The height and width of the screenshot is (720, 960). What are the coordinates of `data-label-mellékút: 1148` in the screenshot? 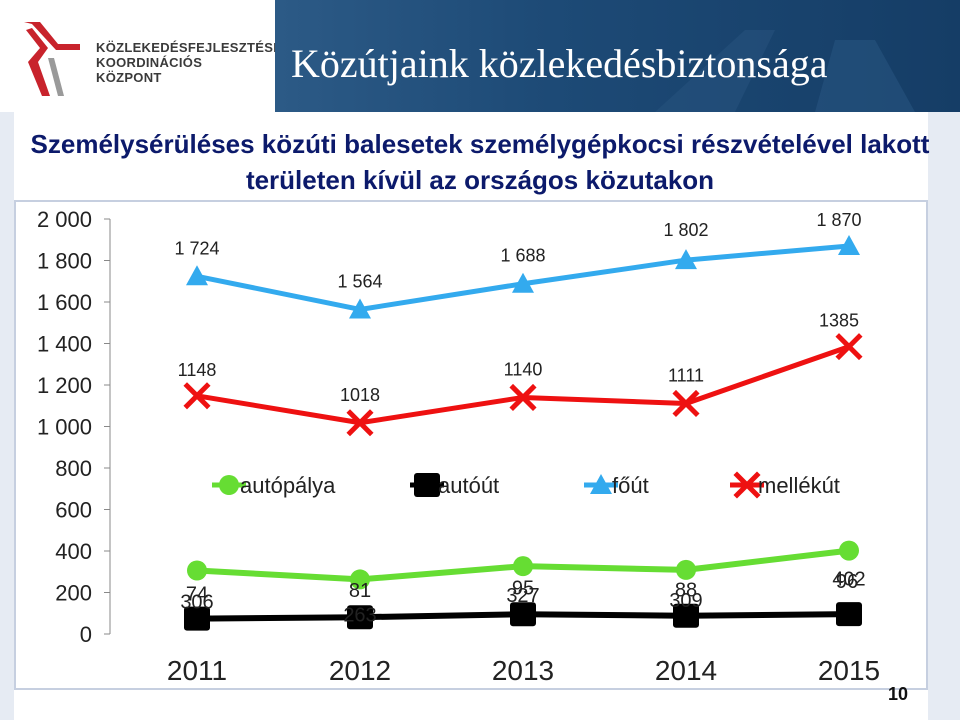 It's located at (197, 370).